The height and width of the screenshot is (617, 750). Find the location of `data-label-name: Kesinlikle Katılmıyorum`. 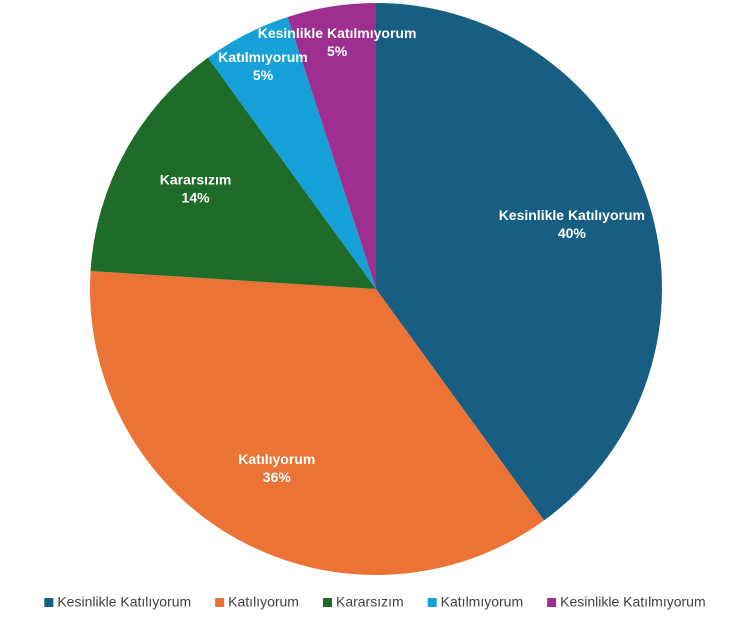

data-label-name: Kesinlikle Katılmıyorum is located at coordinates (337, 33).